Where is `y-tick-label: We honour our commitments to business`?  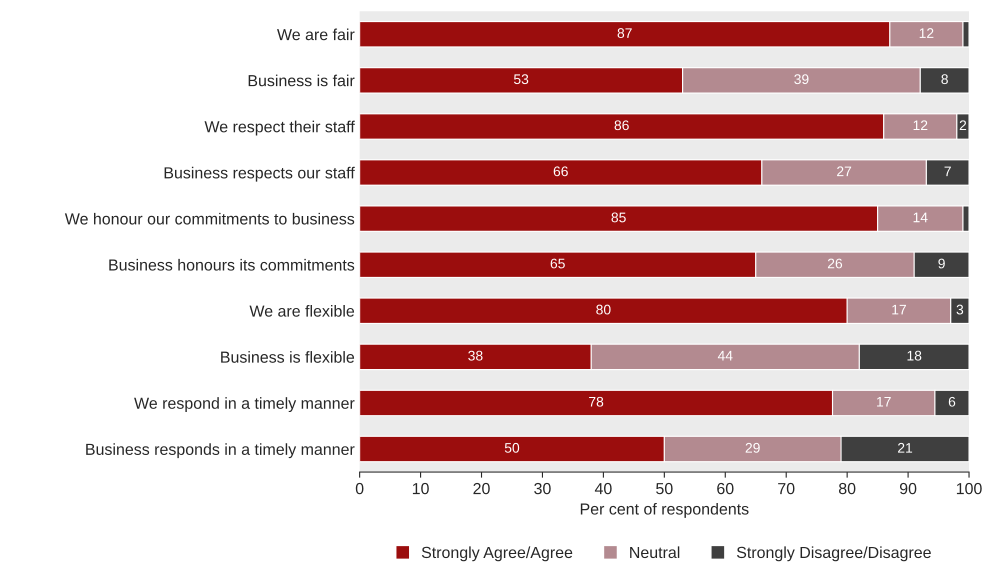
y-tick-label: We honour our commitments to business is located at coordinates (209, 218).